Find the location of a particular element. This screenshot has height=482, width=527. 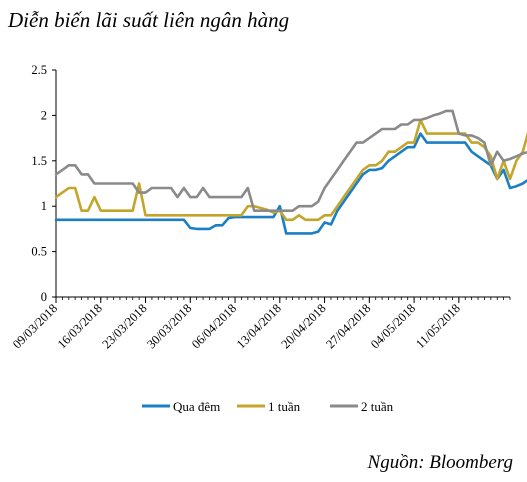

x-tick-label: 11/05/2018 is located at coordinates (438, 326).